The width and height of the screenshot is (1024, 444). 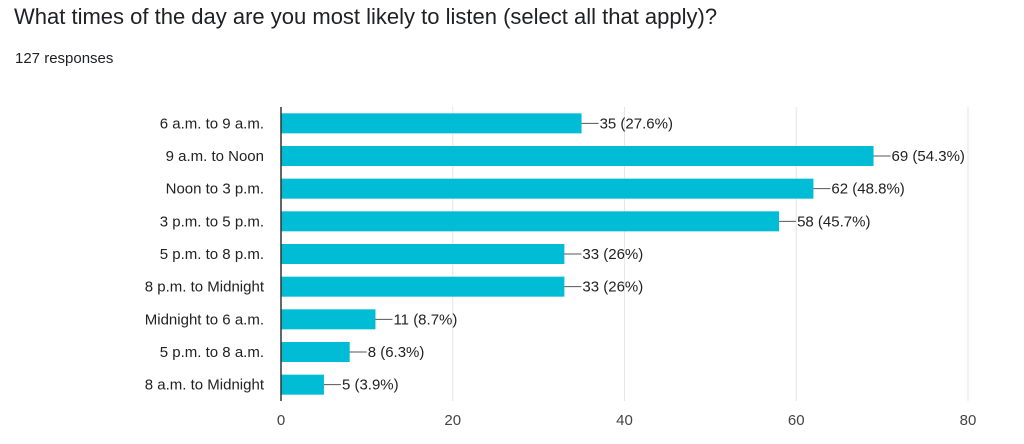 What do you see at coordinates (928, 156) in the screenshot?
I see `data-label: 69 (54.3%)` at bounding box center [928, 156].